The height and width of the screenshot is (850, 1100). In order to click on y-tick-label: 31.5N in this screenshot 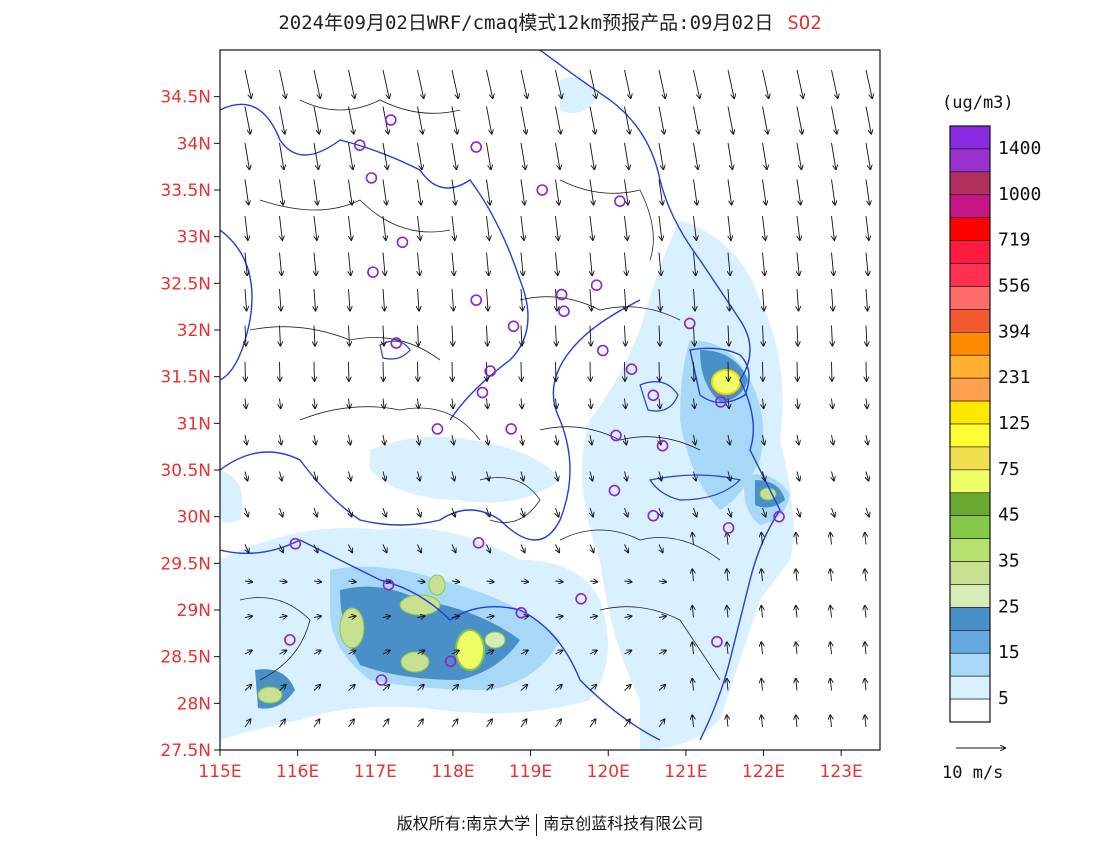, I will do `click(185, 378)`.